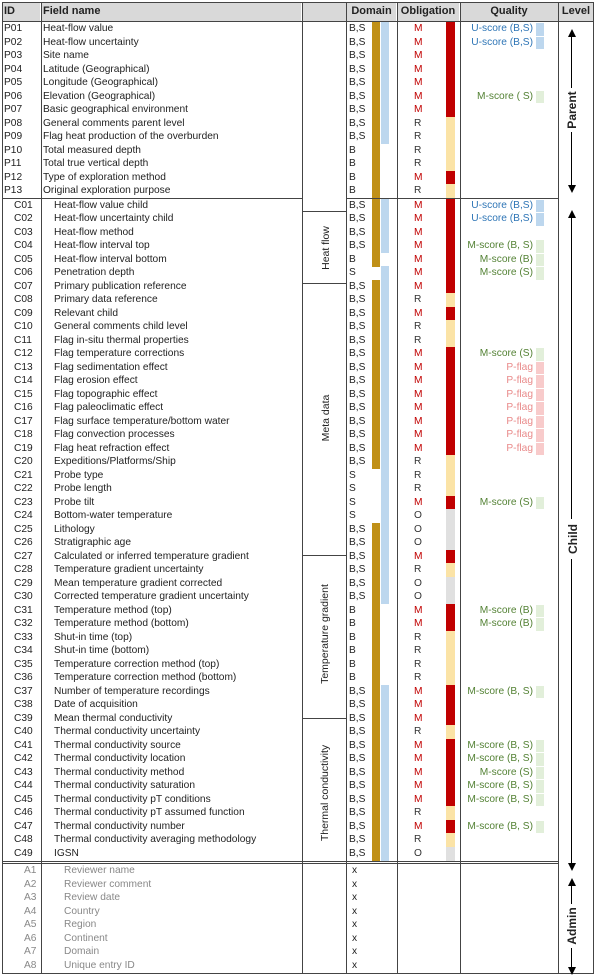  I want to click on row-id: C35, so click(23, 664).